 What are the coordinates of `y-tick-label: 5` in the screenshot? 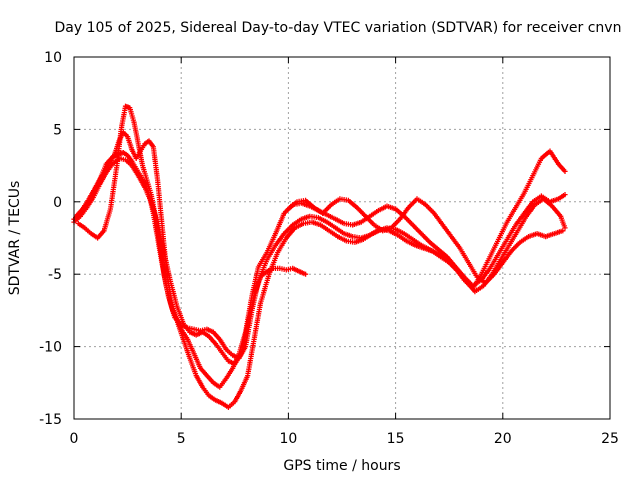 It's located at (57, 130).